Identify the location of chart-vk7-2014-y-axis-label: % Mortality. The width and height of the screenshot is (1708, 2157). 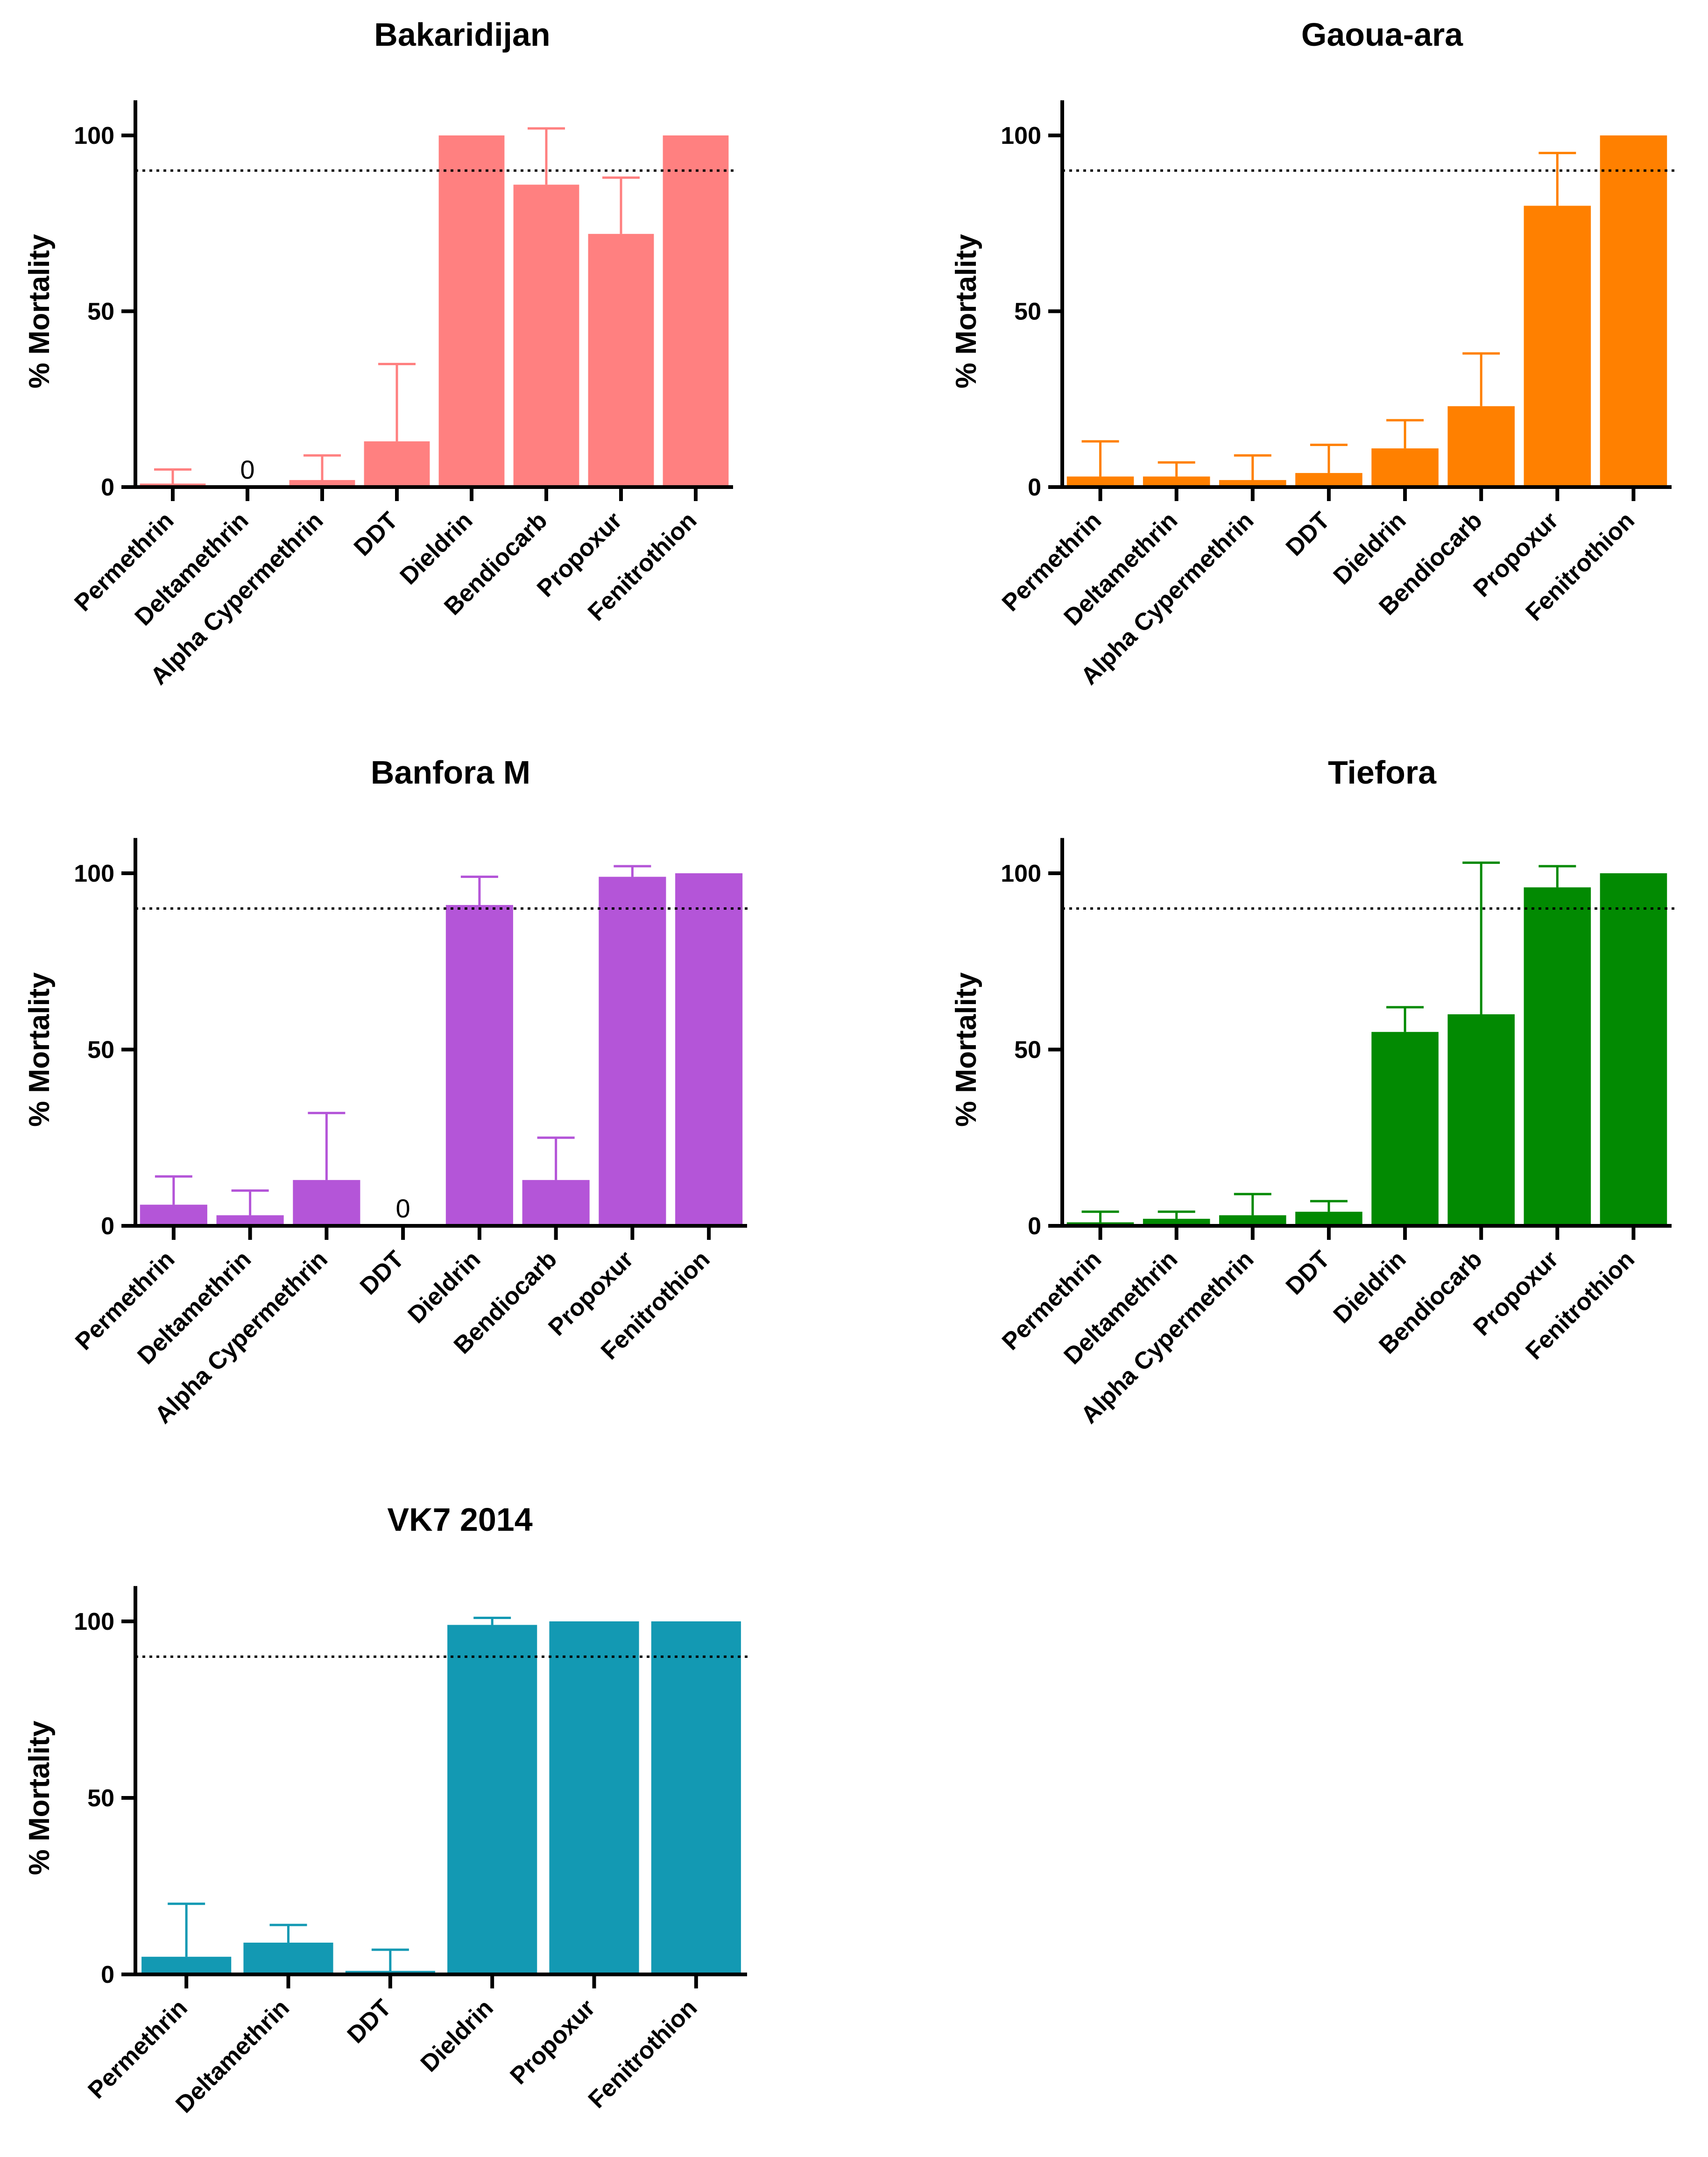
(39, 1798).